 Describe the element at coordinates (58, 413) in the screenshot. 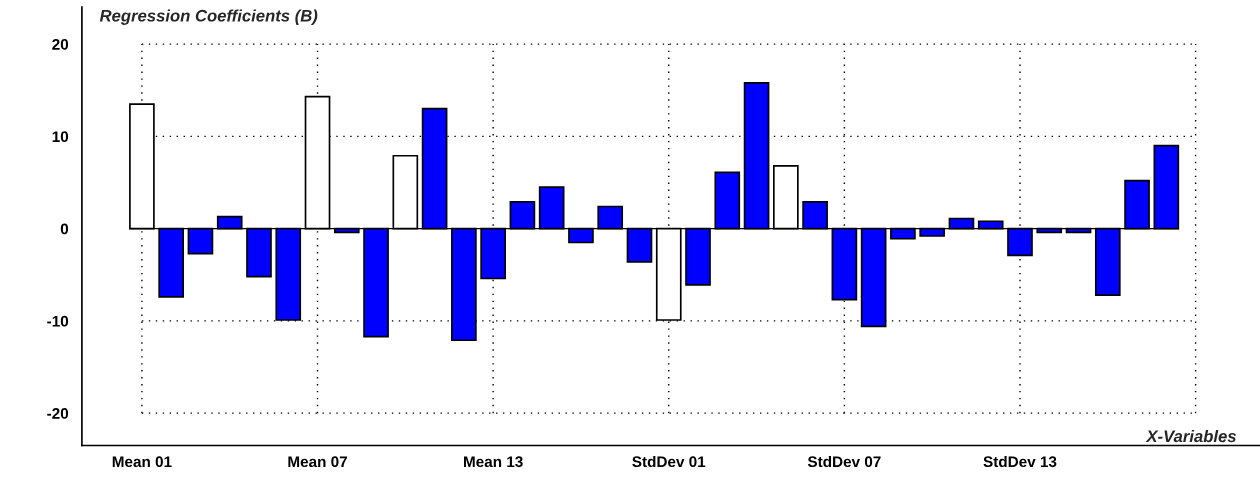

I see `y-tick-label: -20` at that location.